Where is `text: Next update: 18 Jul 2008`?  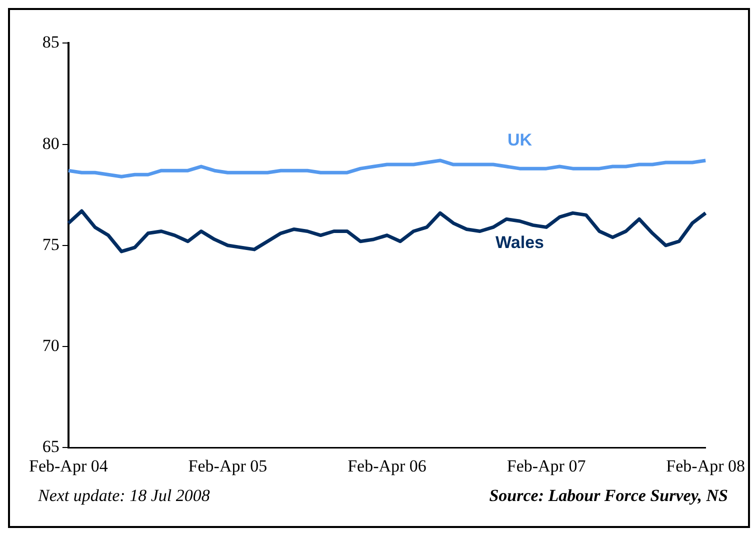 text: Next update: 18 Jul 2008 is located at coordinates (124, 496).